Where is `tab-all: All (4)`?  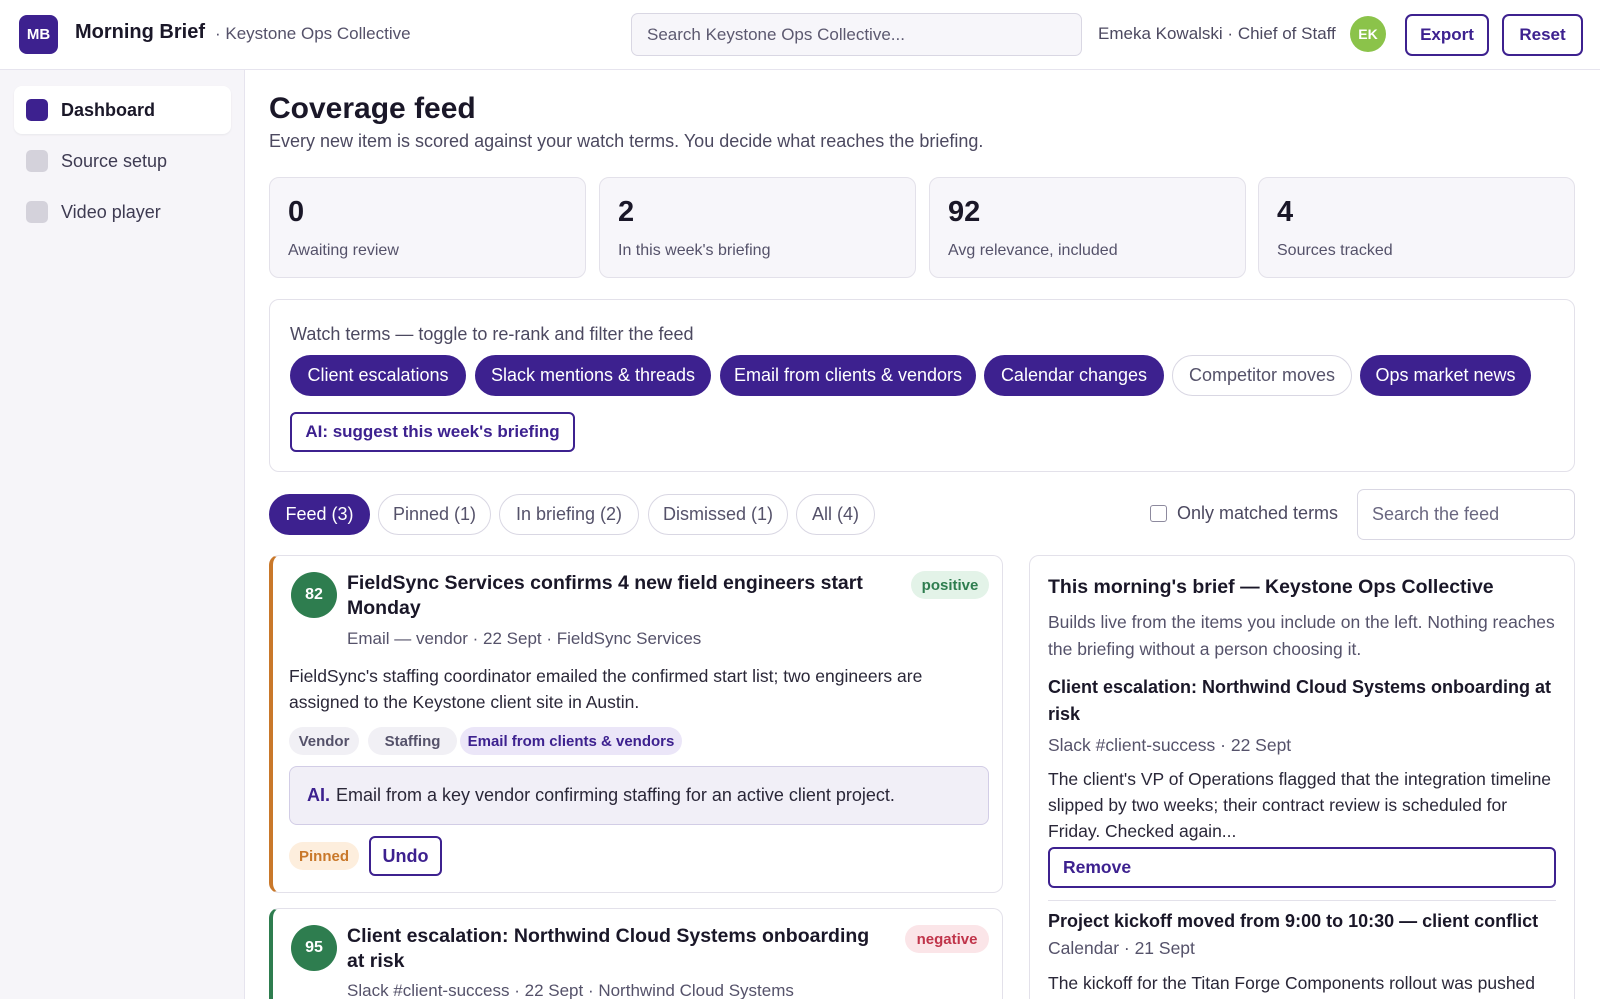
tab-all: All (4) is located at coordinates (835, 514).